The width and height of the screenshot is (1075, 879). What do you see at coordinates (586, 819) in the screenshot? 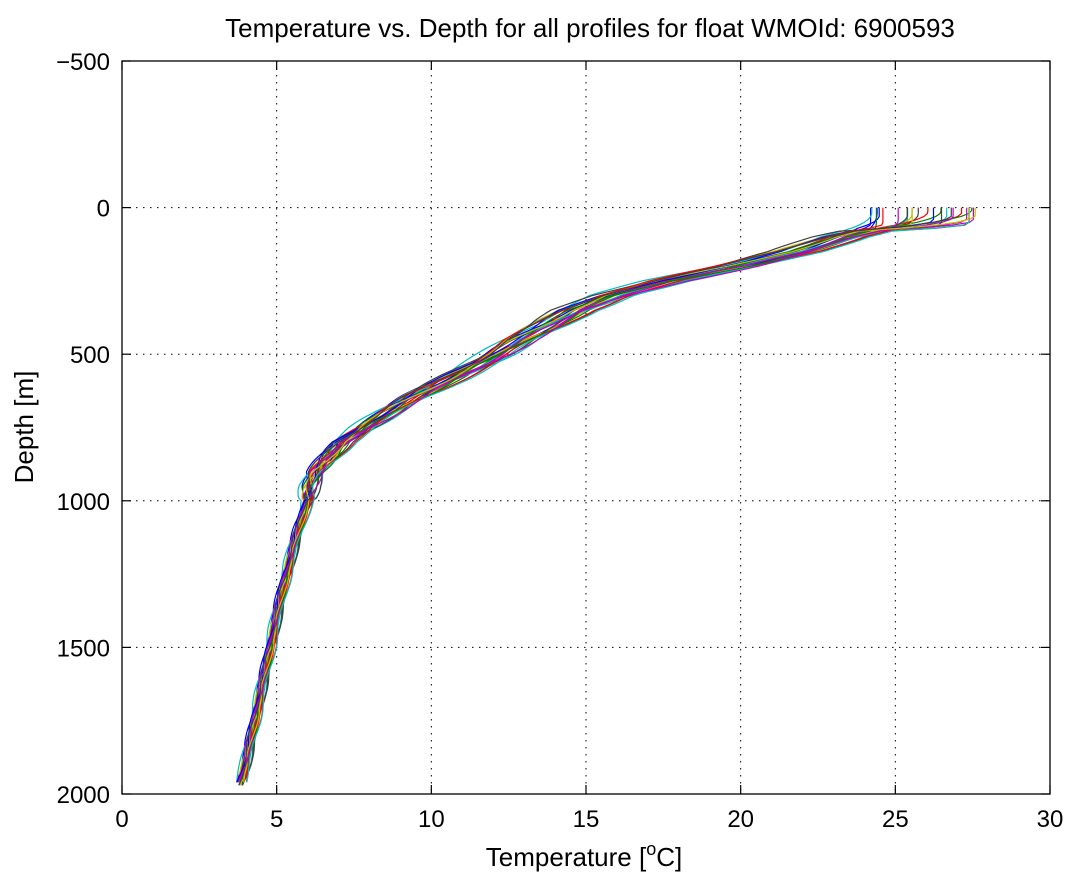
I see `x-tick-label: 15` at bounding box center [586, 819].